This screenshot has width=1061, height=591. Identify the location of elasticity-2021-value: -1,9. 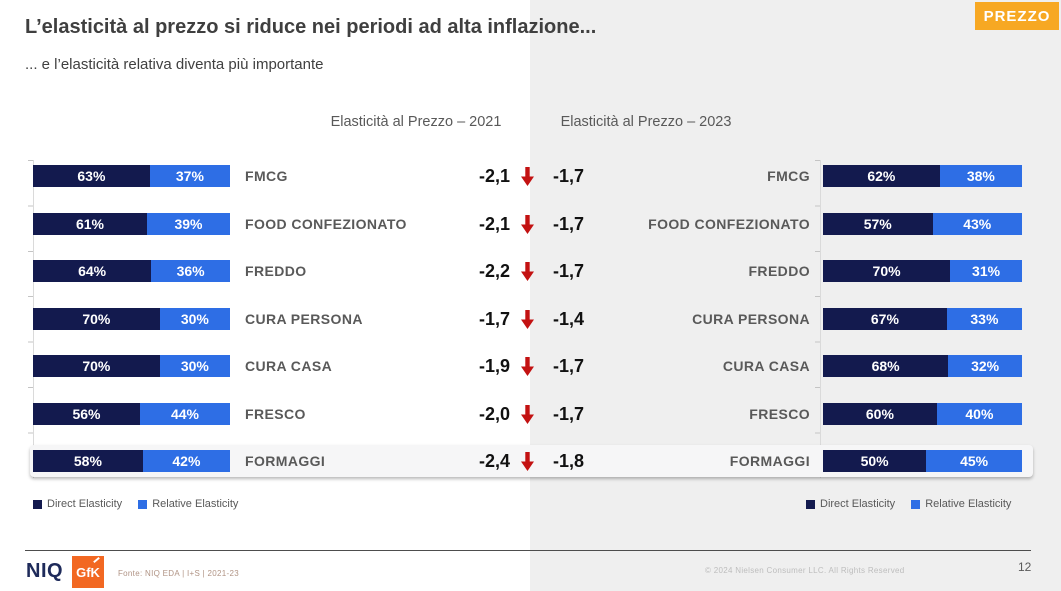
(494, 366).